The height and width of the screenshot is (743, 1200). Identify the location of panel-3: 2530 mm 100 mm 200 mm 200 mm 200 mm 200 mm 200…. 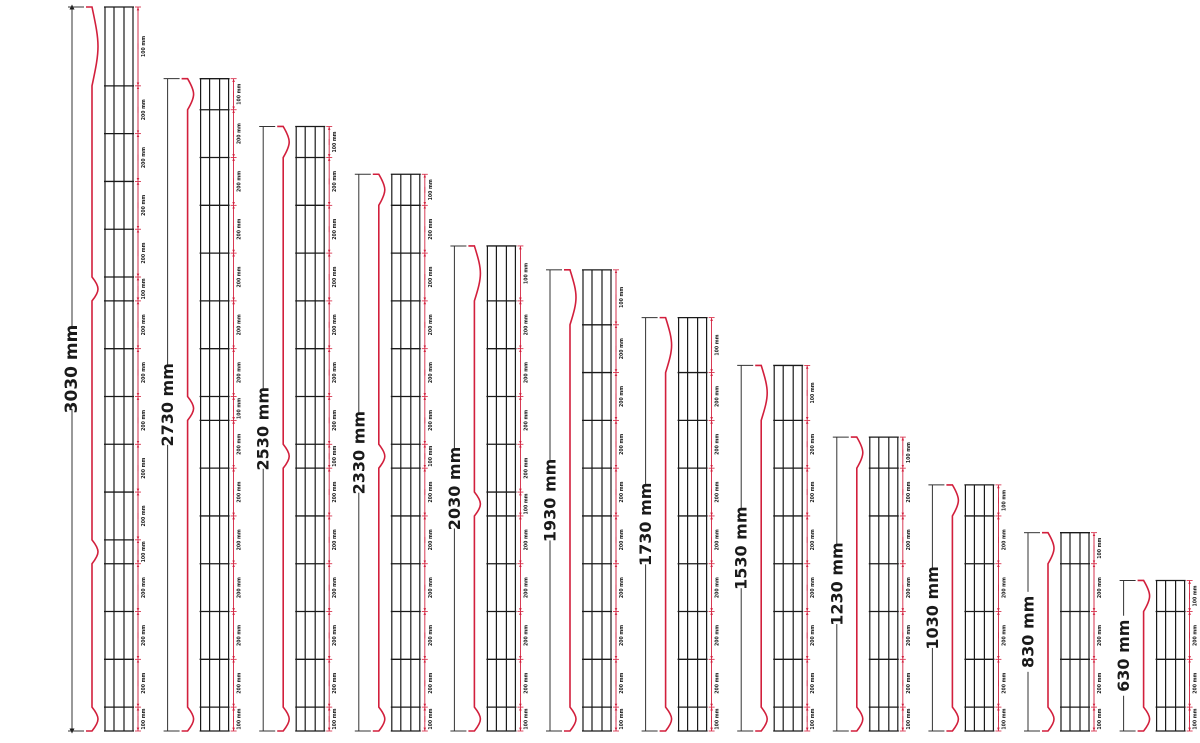
(296, 428).